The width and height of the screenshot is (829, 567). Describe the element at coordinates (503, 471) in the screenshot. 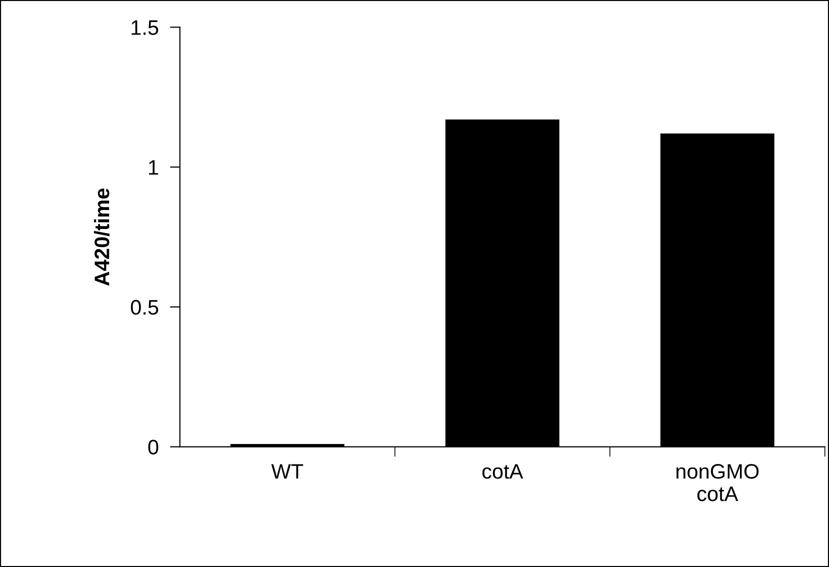

I see `x-tick-label: cotA` at that location.